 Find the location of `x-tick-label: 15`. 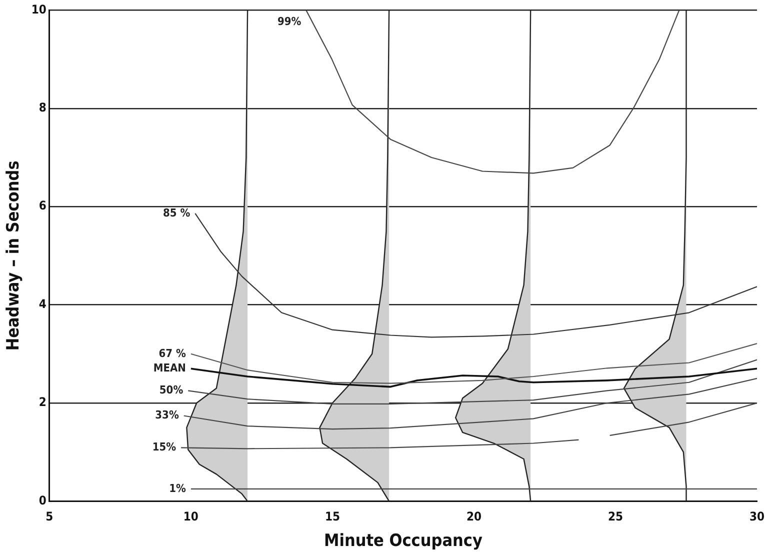

x-tick-label: 15 is located at coordinates (332, 517).